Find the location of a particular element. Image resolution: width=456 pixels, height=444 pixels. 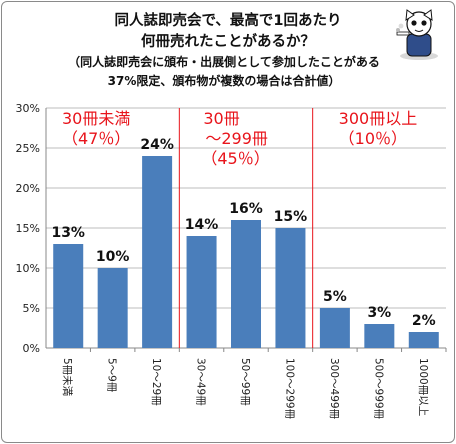

data-label: 16% is located at coordinates (246, 209).